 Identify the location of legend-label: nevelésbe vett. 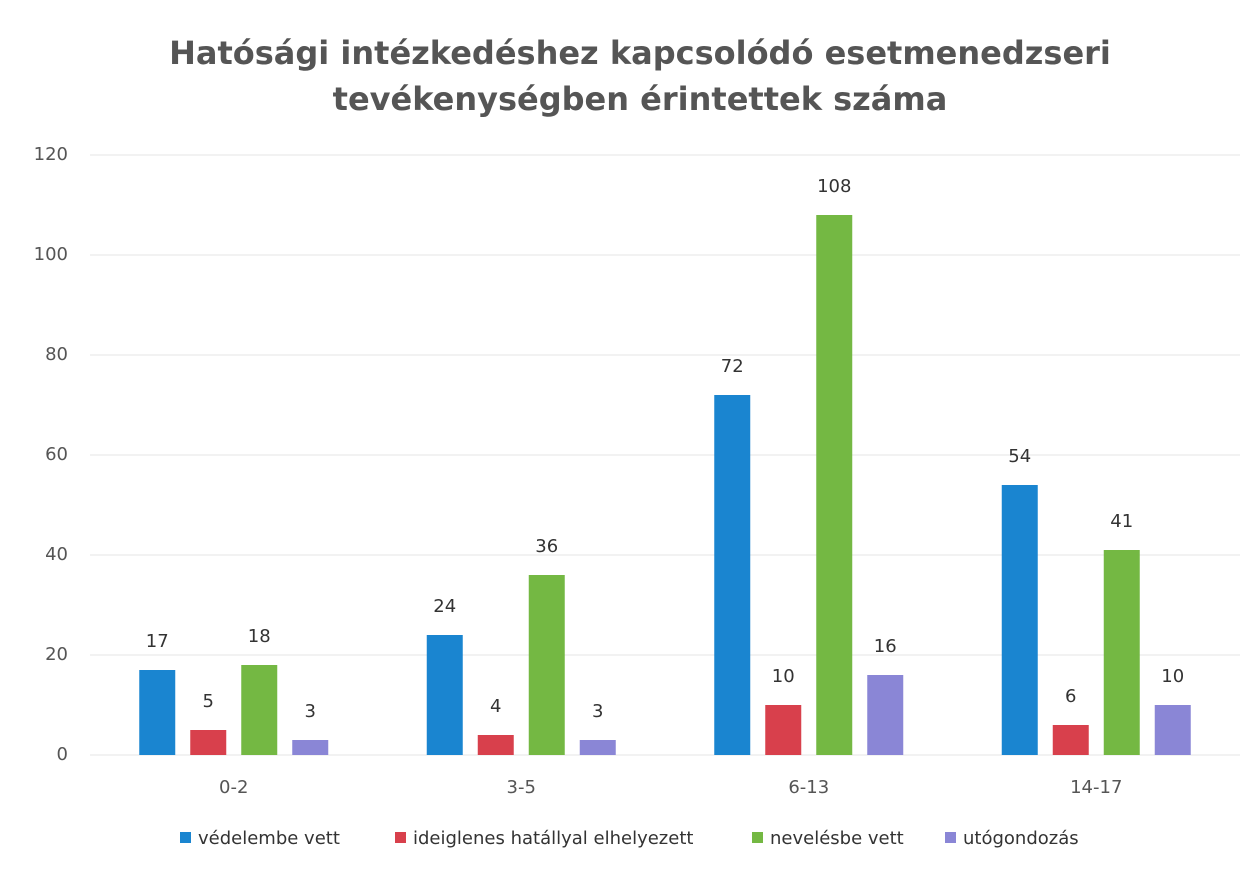
(837, 838).